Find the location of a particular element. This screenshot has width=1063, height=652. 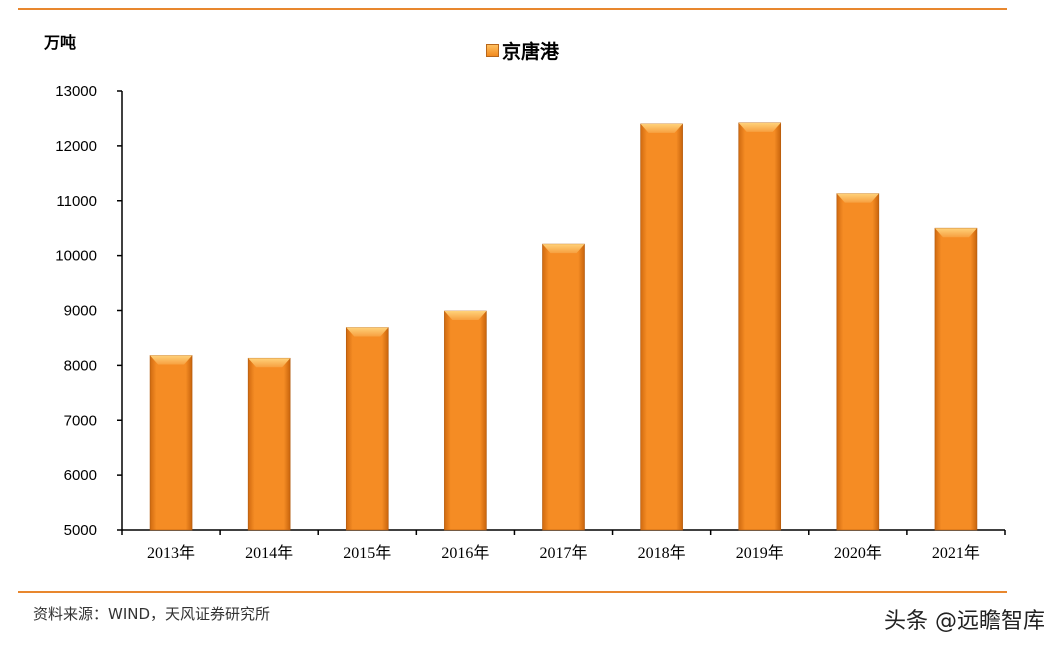

y-tick-label: 6000 is located at coordinates (80, 475).